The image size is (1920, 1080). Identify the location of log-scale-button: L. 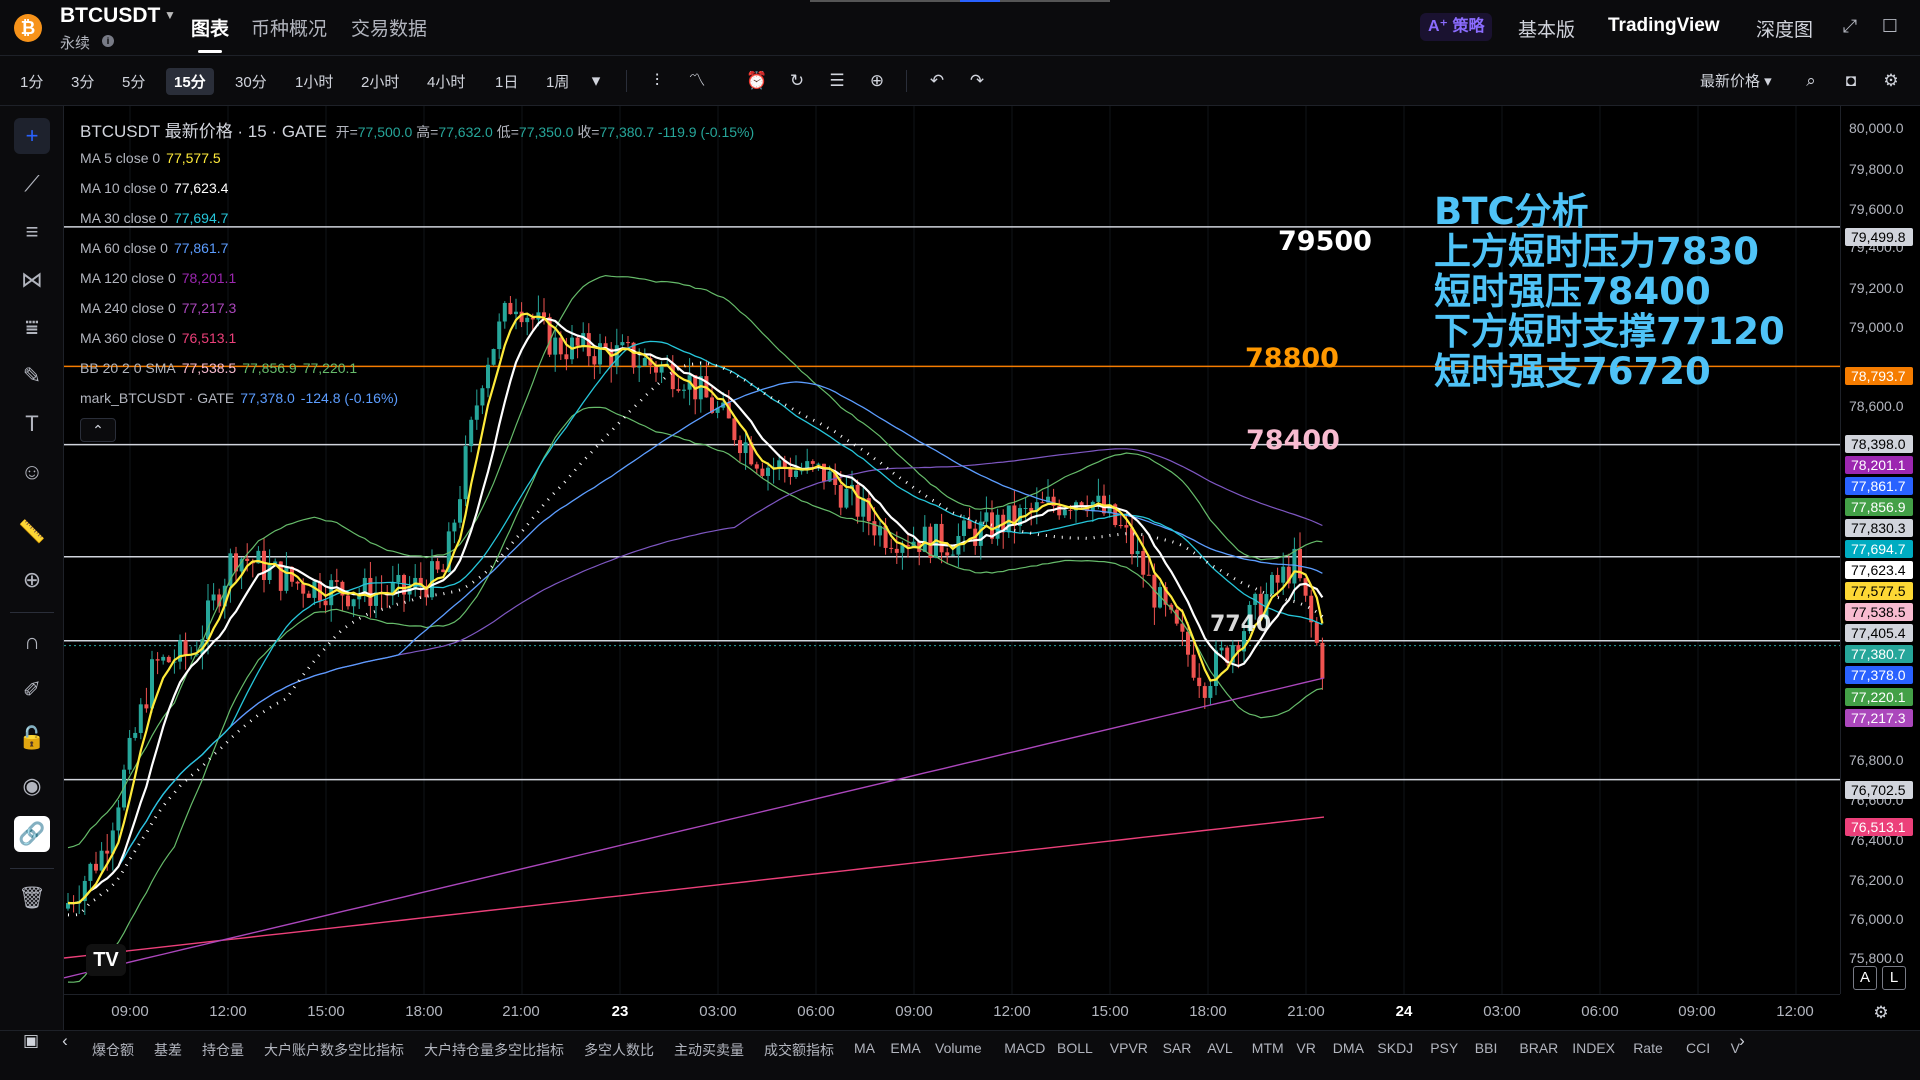
(1894, 978).